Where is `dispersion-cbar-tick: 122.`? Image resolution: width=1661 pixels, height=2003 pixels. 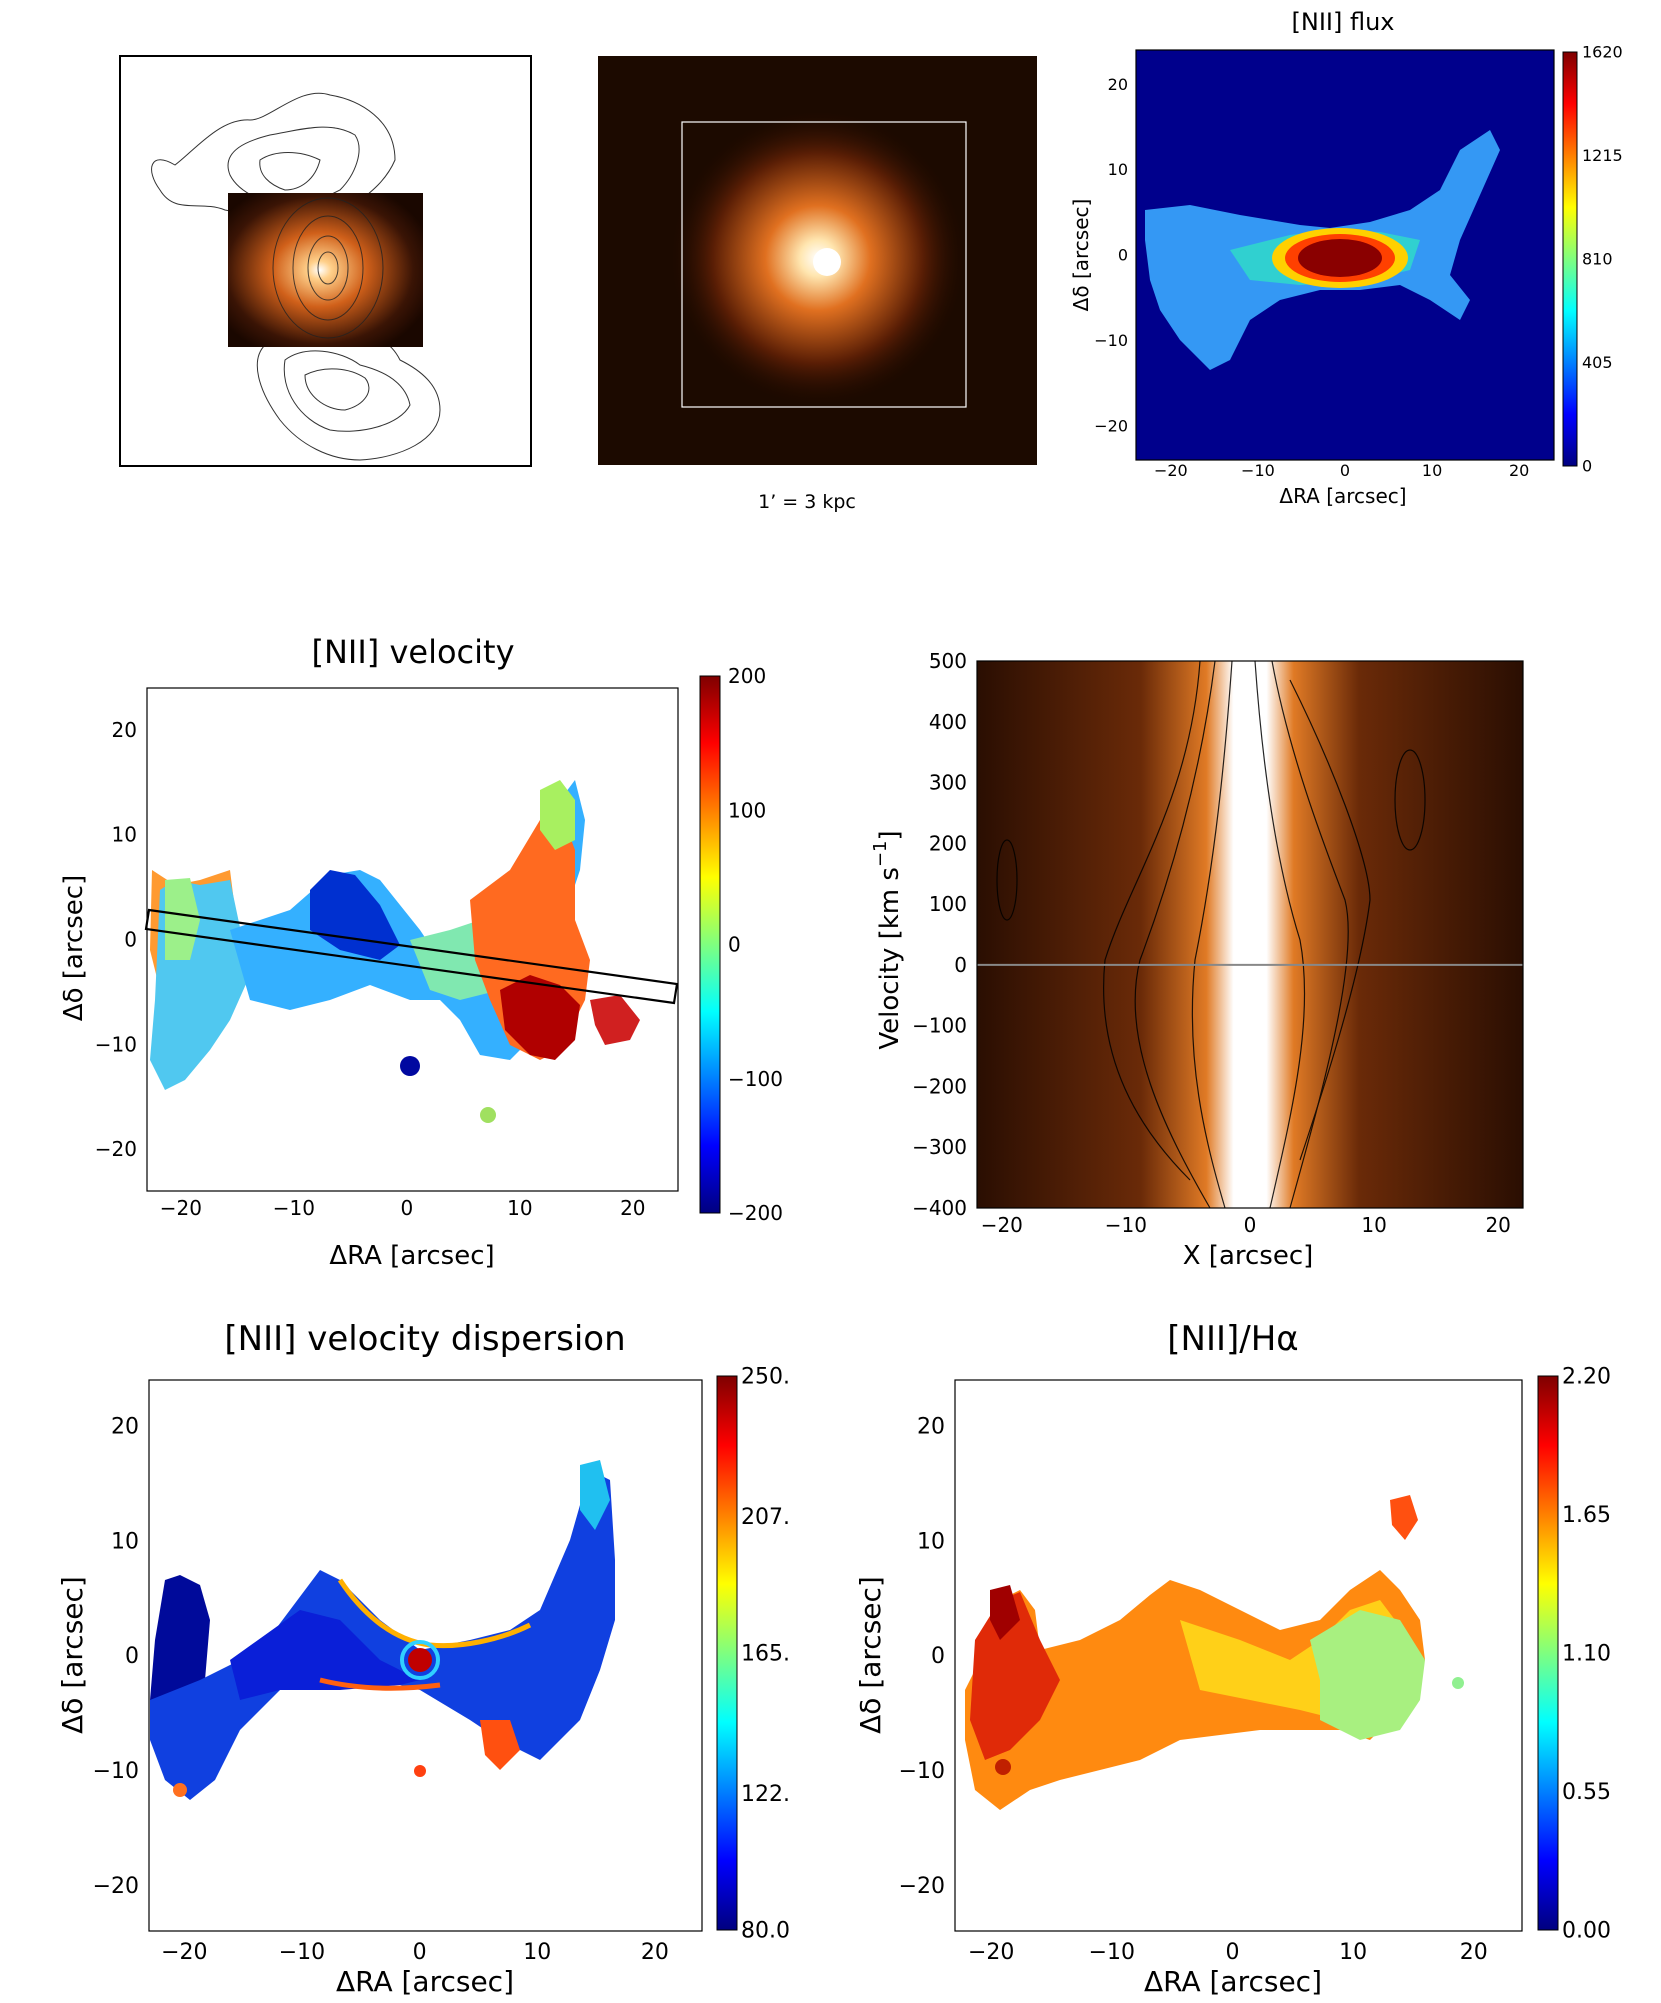
dispersion-cbar-tick: 122. is located at coordinates (765, 1794).